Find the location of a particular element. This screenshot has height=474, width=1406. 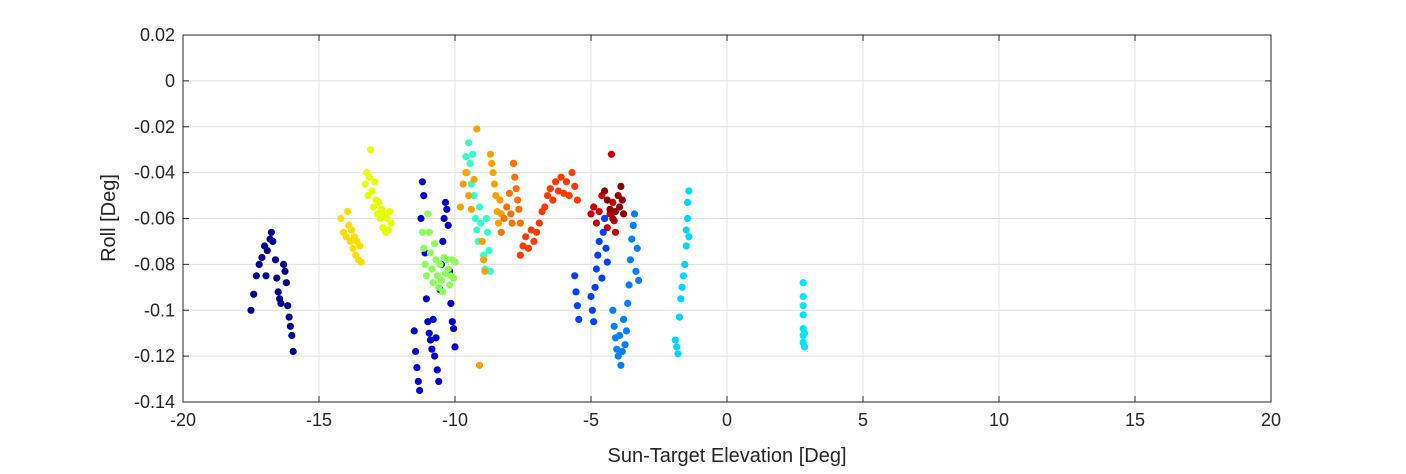

x-tick-label: -10 is located at coordinates (455, 420).